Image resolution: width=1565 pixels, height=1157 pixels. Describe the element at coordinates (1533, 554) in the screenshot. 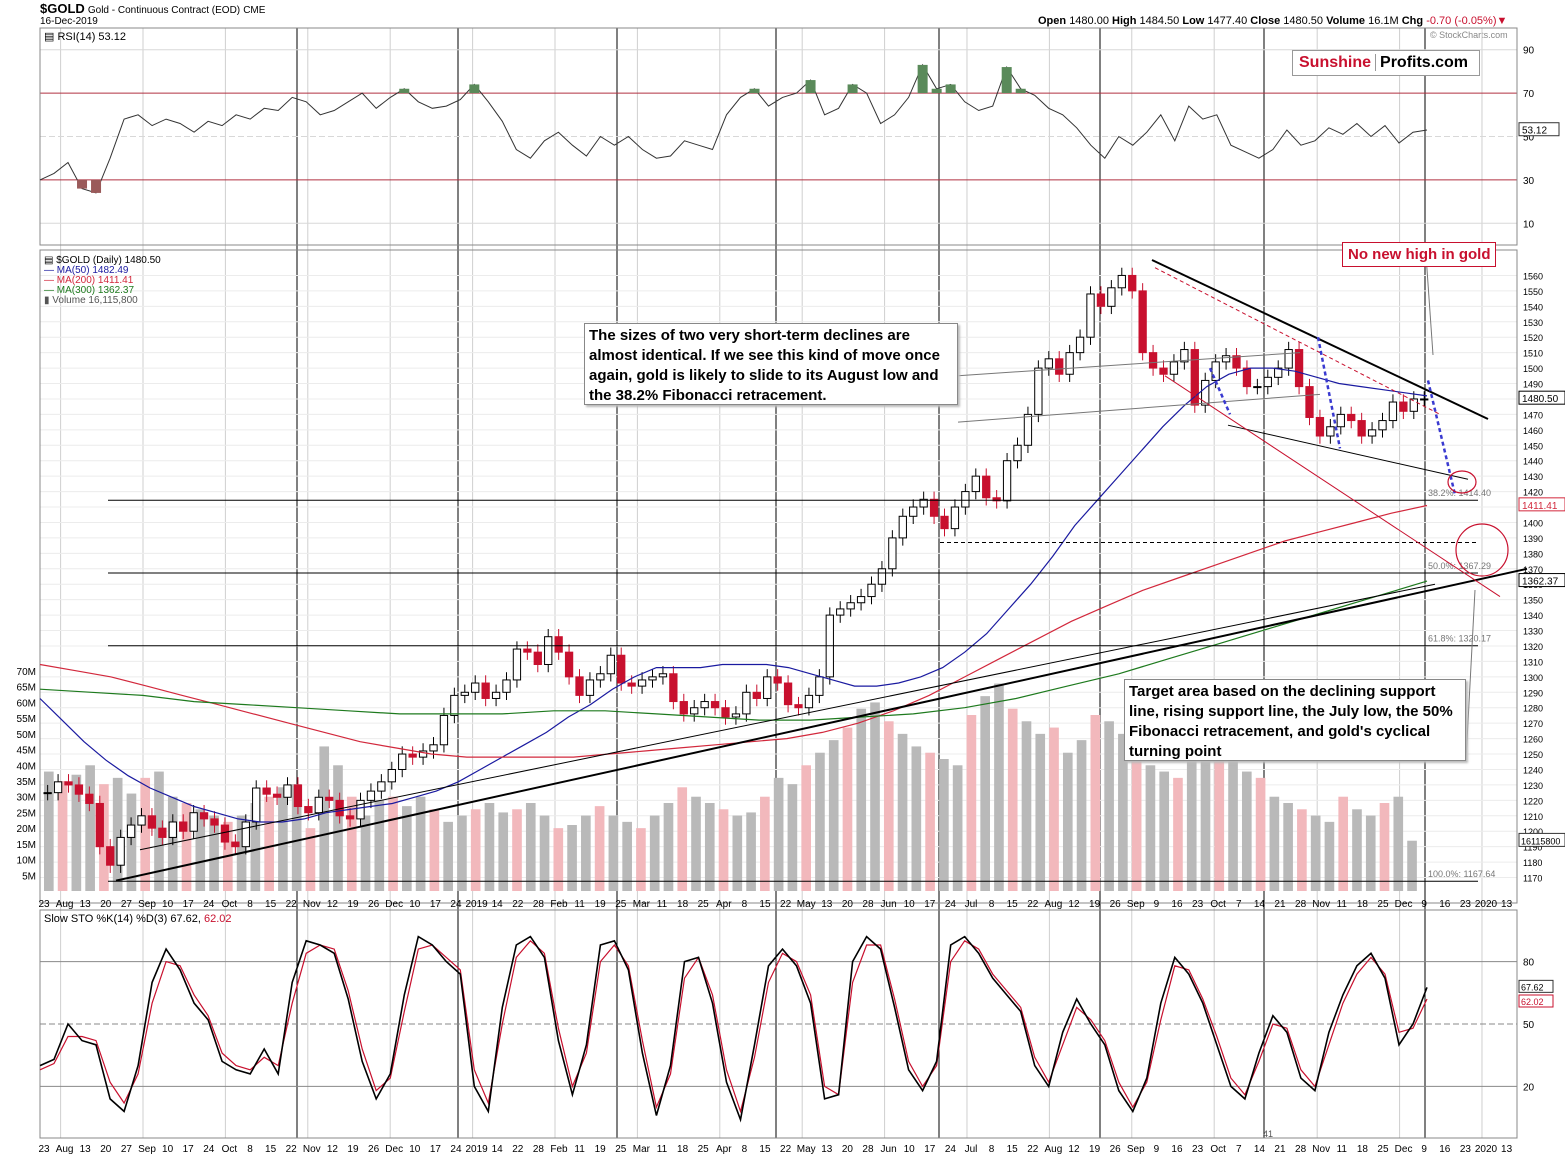

I see `price-tick-label: 1380` at that location.